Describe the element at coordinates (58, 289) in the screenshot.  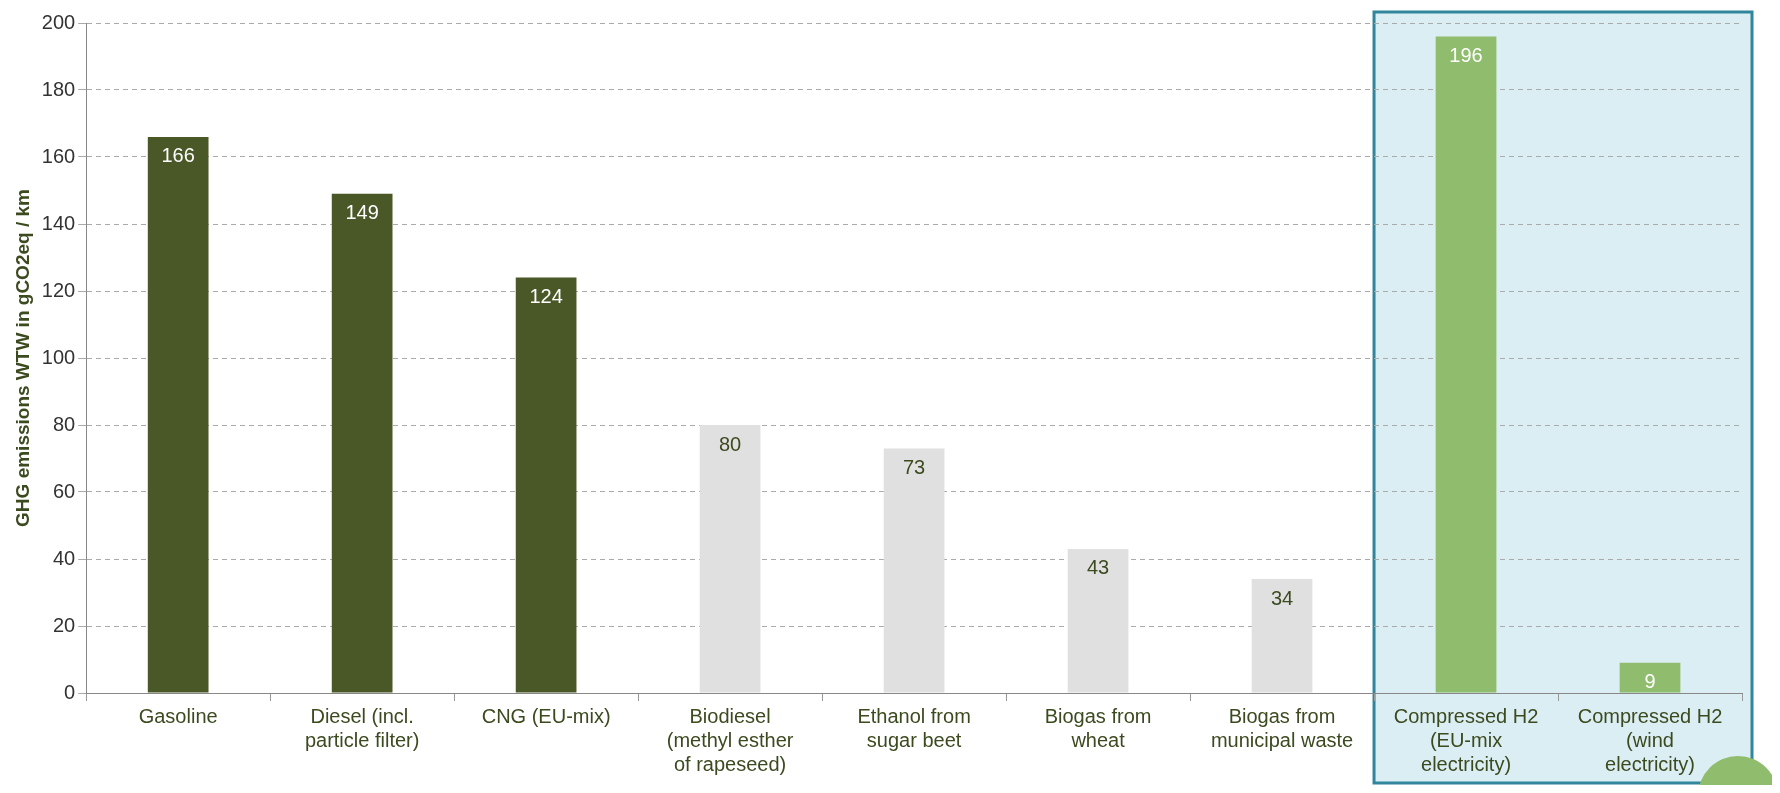
I see `y-tick-label: 120` at that location.